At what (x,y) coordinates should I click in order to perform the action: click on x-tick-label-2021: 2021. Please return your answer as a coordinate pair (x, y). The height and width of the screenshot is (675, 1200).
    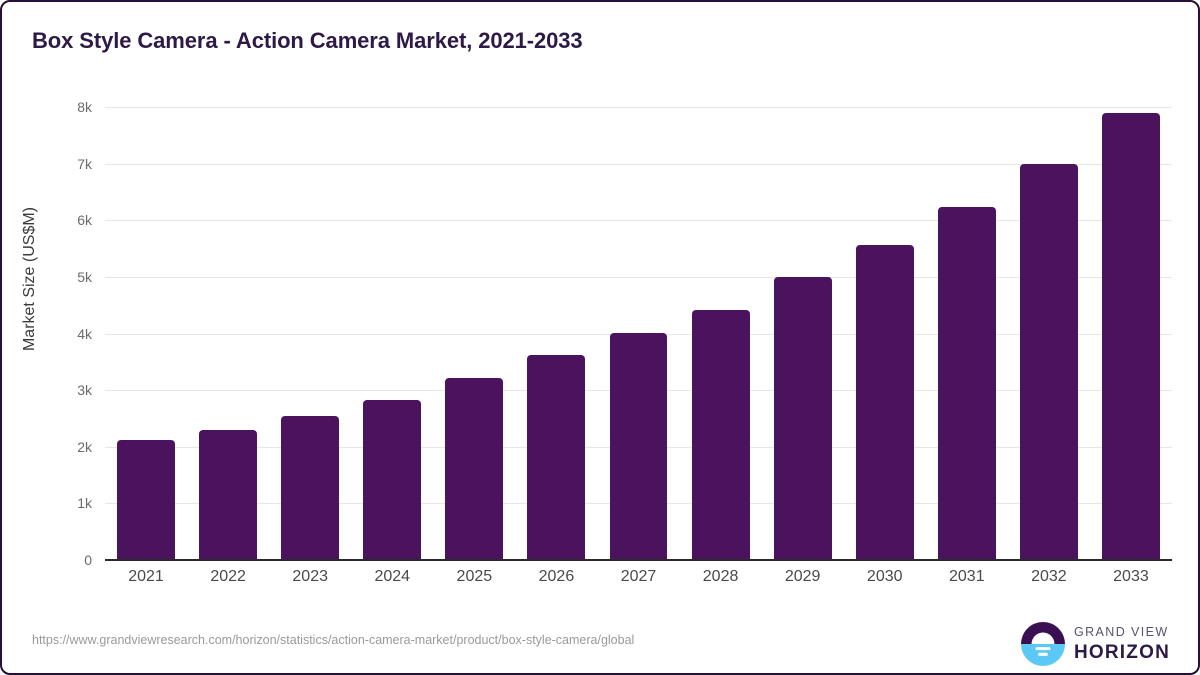
    Looking at the image, I should click on (146, 576).